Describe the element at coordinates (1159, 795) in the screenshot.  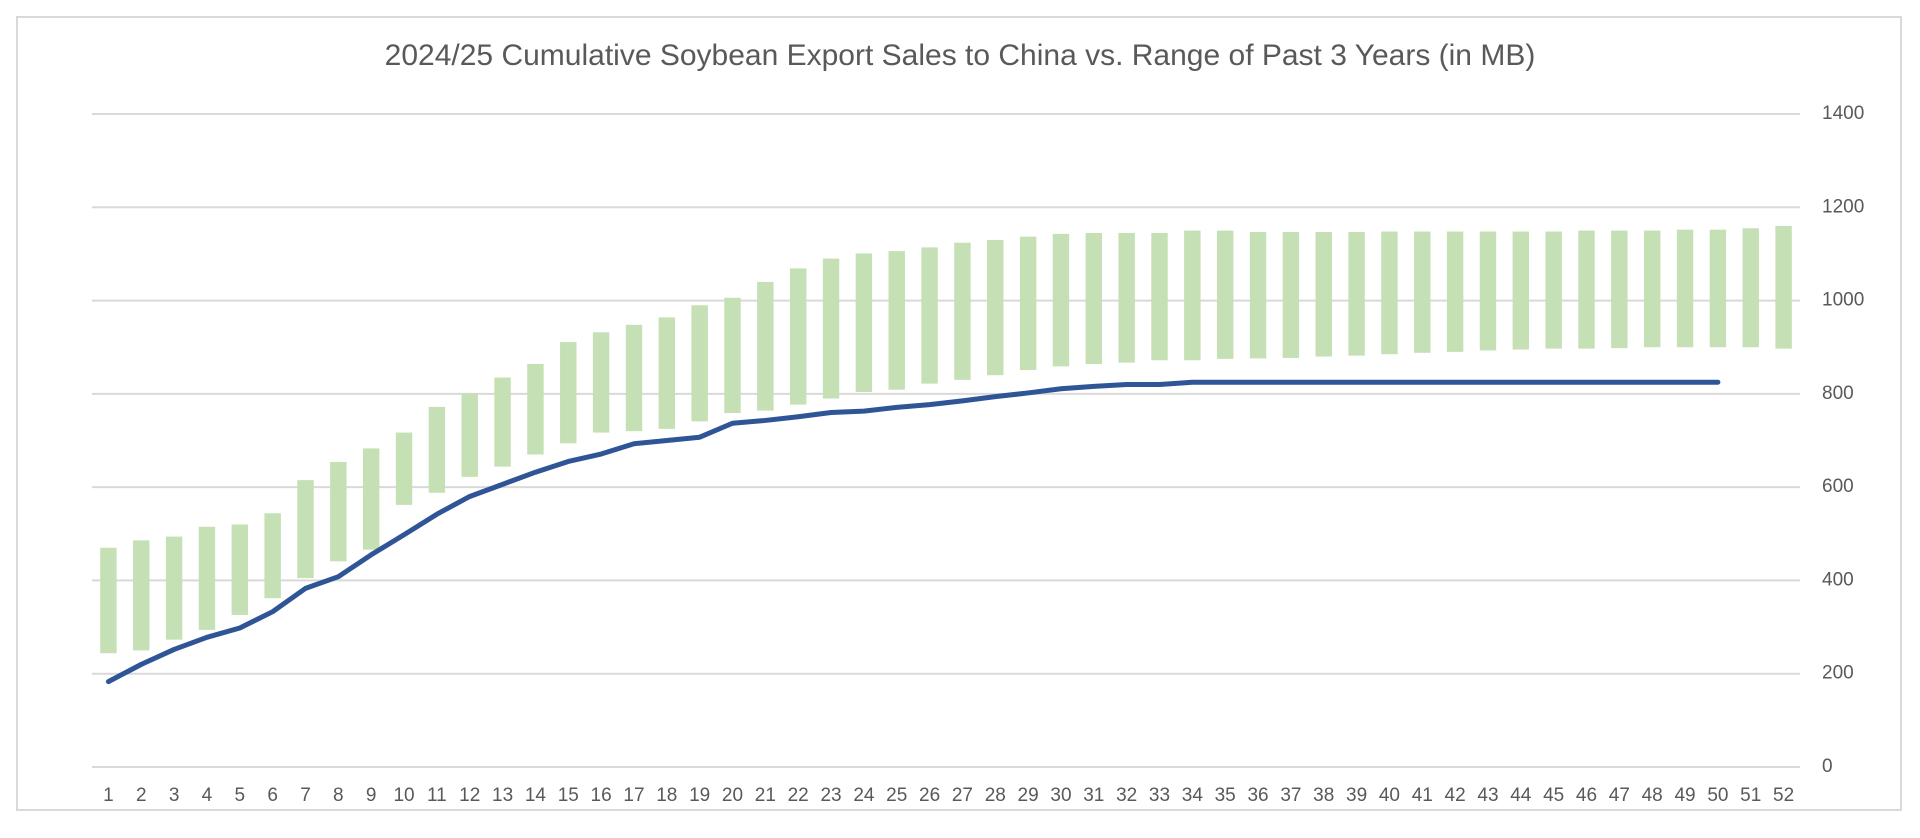
I see `x-tick-label: 33` at that location.